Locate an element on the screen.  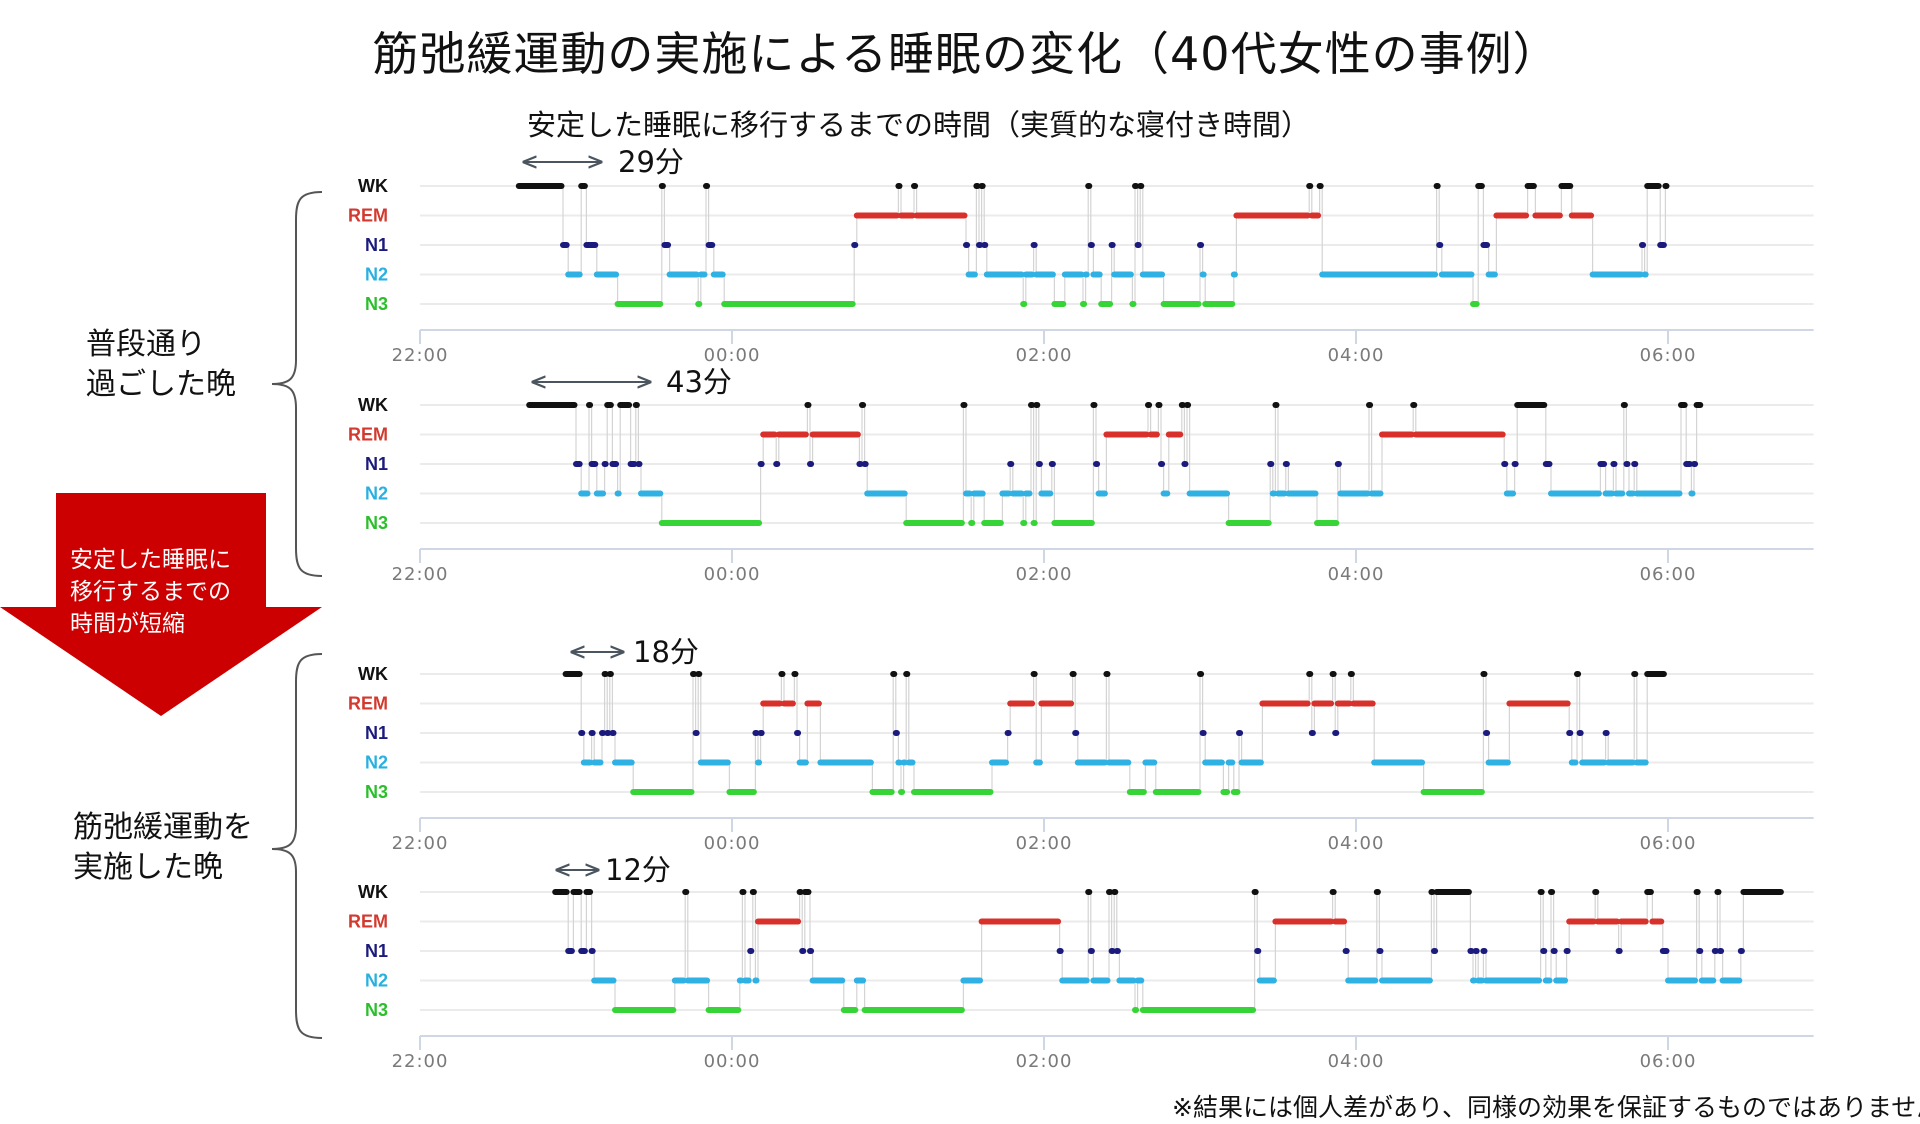
callout-line: 移行するまでの is located at coordinates (150, 592).